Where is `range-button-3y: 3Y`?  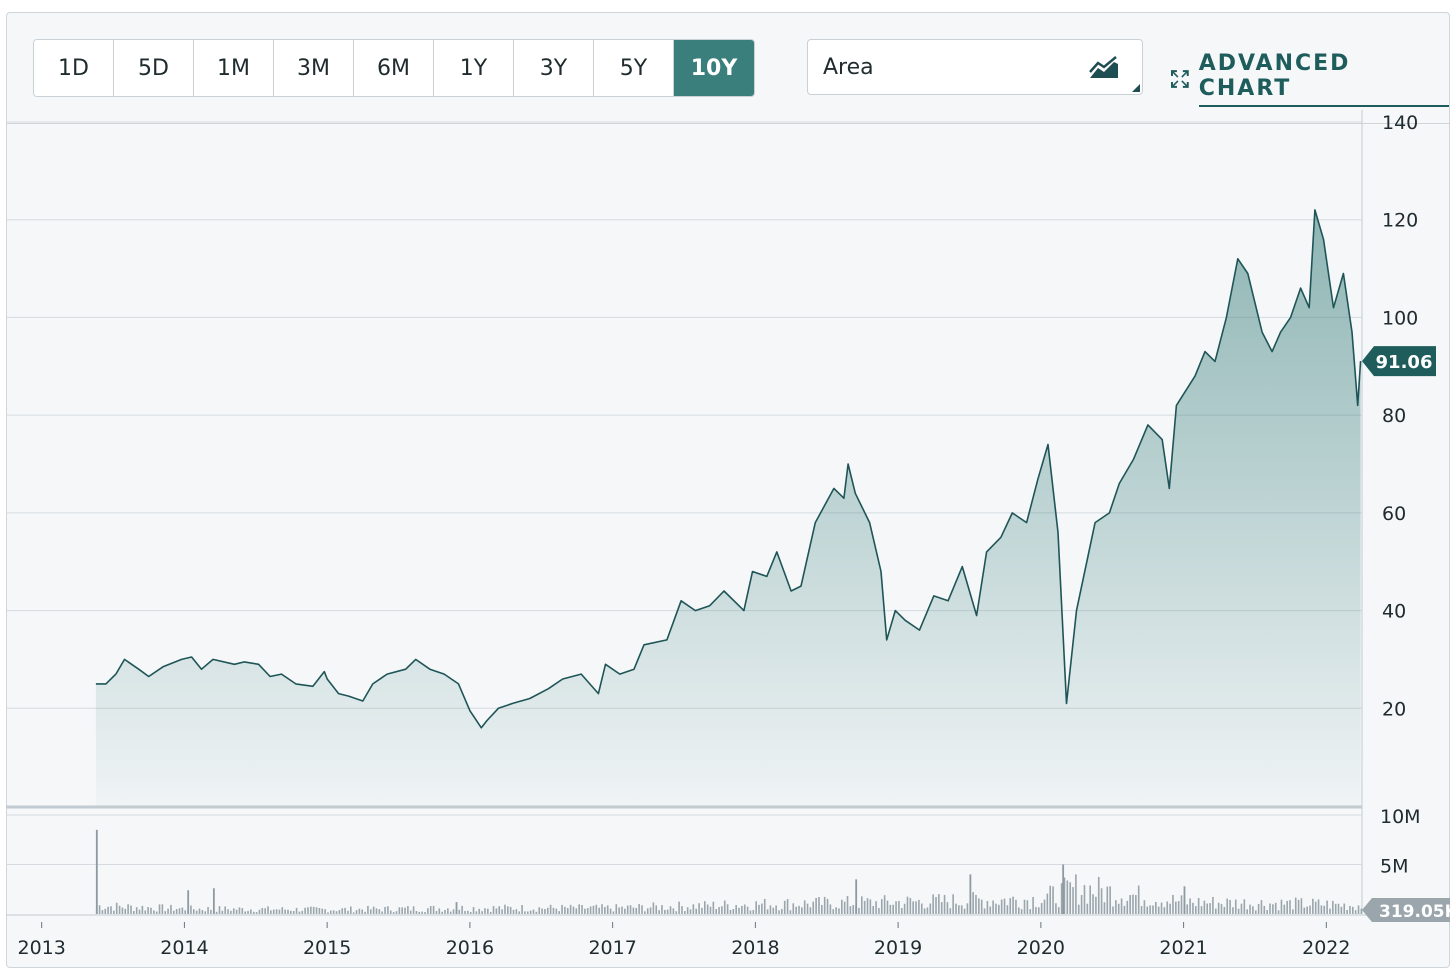
range-button-3y: 3Y is located at coordinates (554, 68).